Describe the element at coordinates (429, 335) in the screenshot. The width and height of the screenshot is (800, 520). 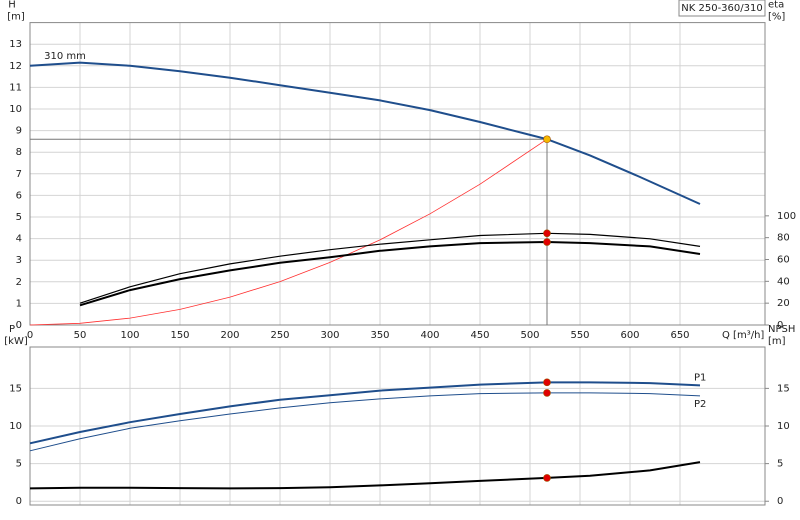
I see `x-tick-label: 400` at that location.